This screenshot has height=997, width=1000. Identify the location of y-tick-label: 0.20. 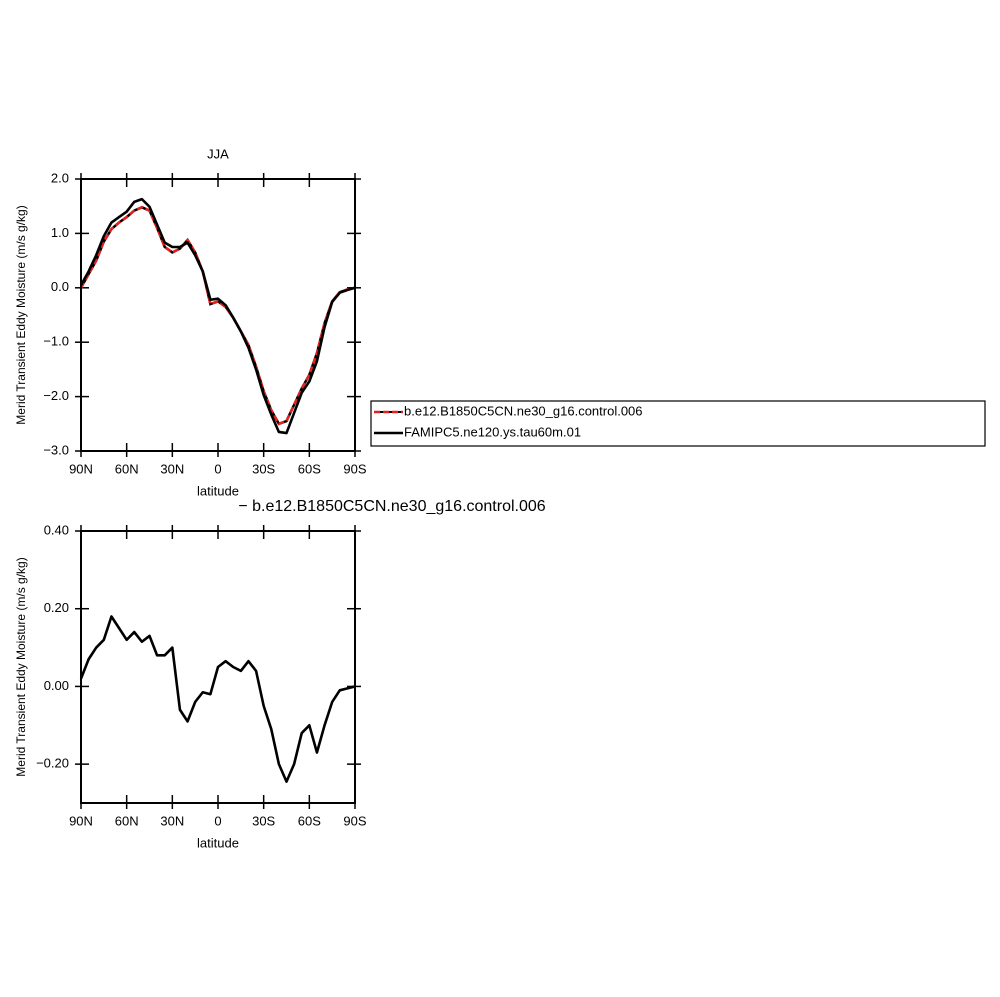
(56, 607).